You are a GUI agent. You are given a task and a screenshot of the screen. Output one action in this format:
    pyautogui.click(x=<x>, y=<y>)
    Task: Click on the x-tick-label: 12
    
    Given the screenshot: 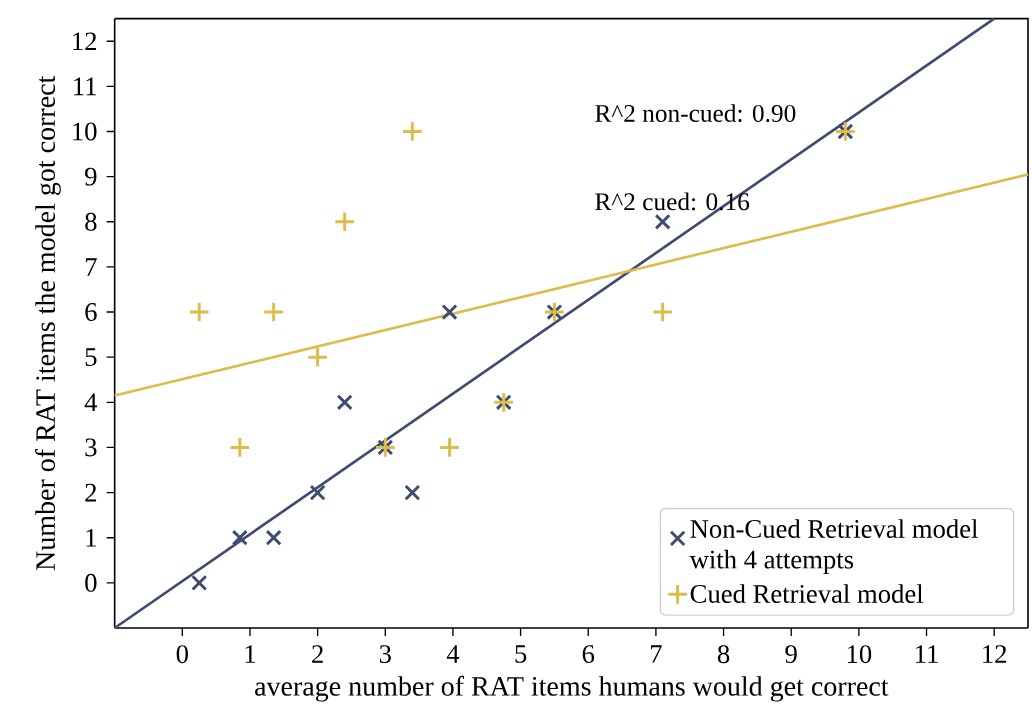 What is the action you would take?
    pyautogui.click(x=995, y=654)
    